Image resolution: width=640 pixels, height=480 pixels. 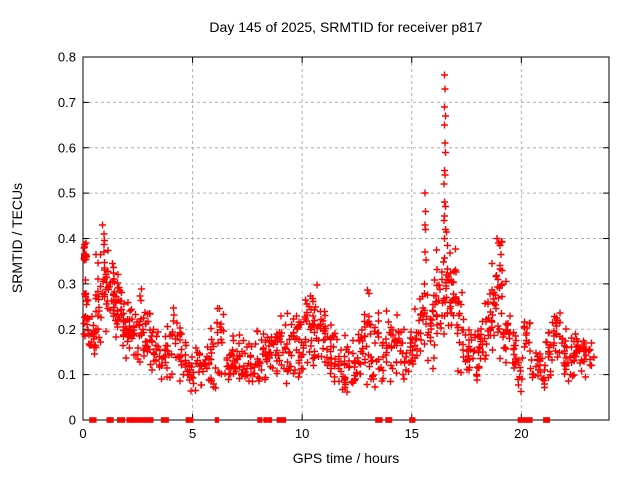 I want to click on y-tick-label: 0.5, so click(x=67, y=193).